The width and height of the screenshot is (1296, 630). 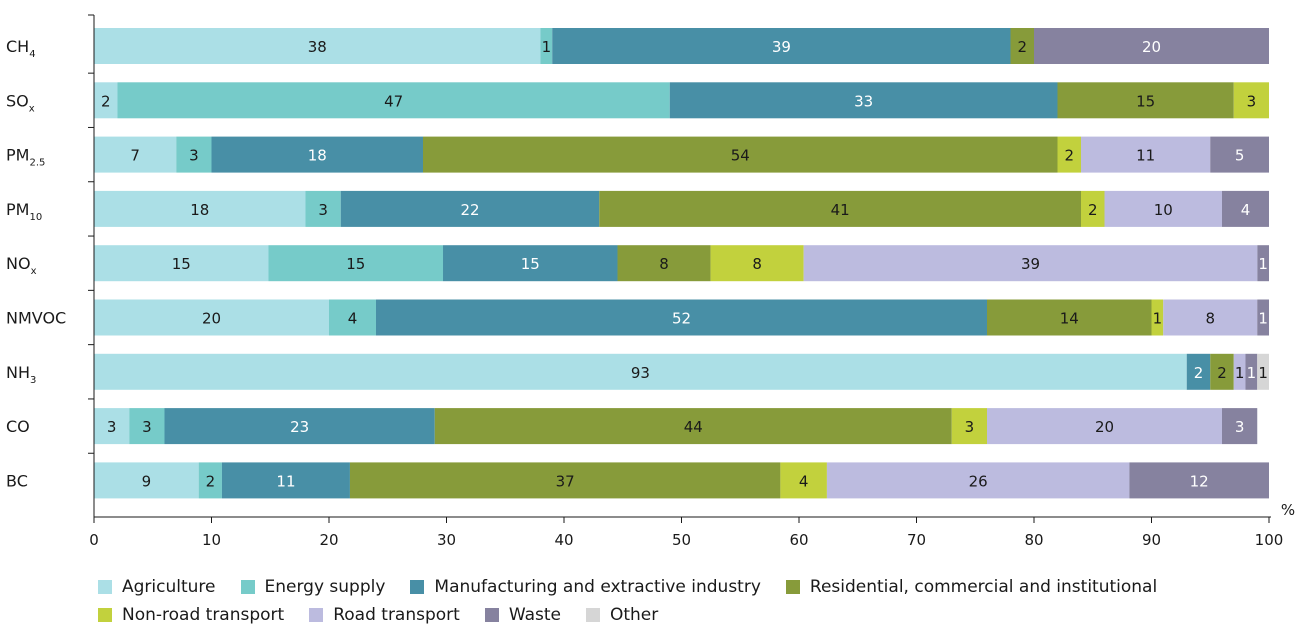 What do you see at coordinates (21, 48) in the screenshot?
I see `category-label: CH4` at bounding box center [21, 48].